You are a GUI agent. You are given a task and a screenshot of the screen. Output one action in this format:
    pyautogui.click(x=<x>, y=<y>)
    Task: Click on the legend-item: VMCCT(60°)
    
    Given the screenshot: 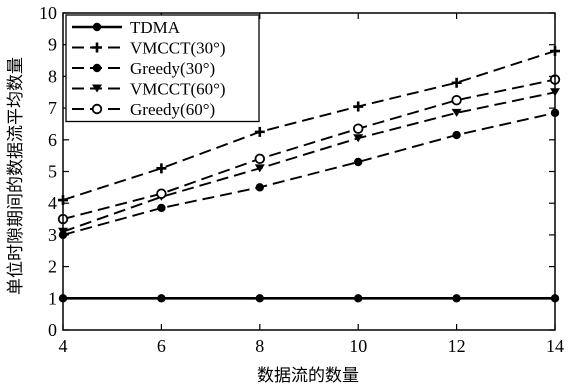 What is the action you would take?
    pyautogui.click(x=149, y=89)
    